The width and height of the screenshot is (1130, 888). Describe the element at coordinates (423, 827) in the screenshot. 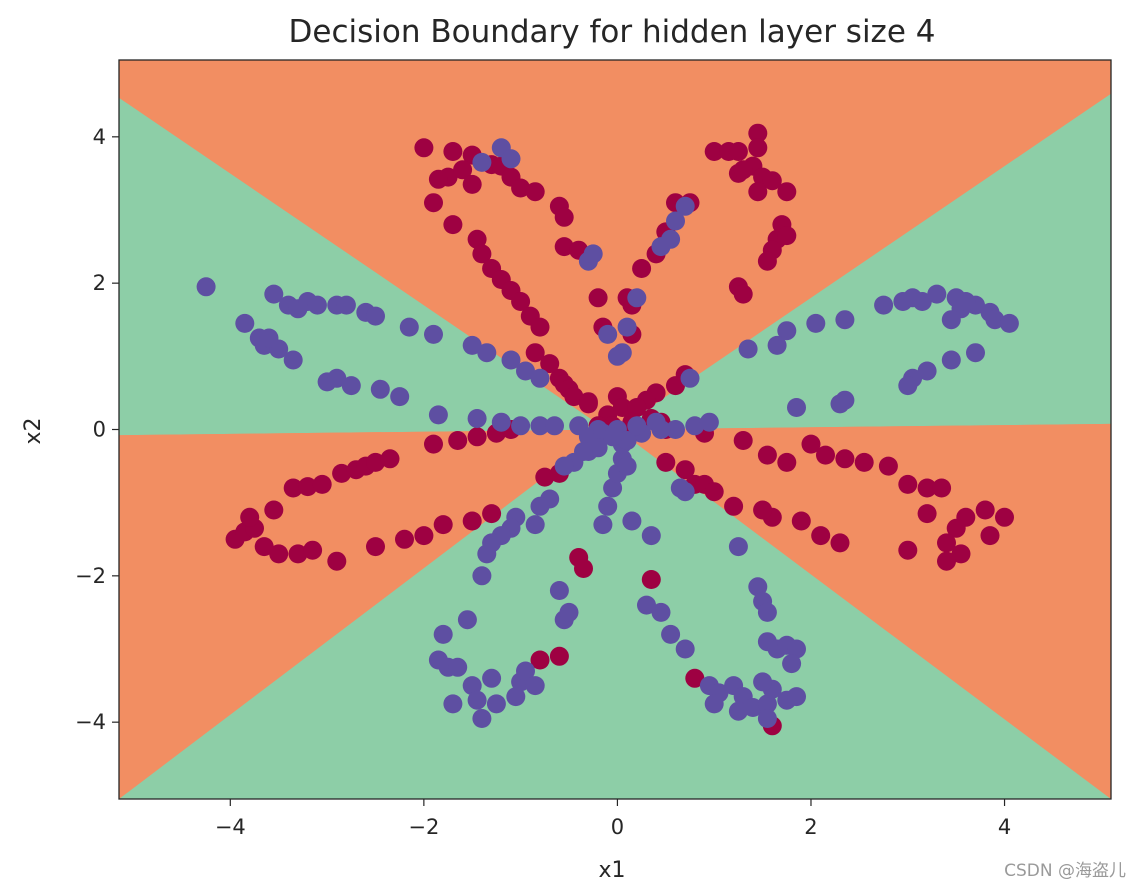

I see `x-tick-label: −2` at that location.